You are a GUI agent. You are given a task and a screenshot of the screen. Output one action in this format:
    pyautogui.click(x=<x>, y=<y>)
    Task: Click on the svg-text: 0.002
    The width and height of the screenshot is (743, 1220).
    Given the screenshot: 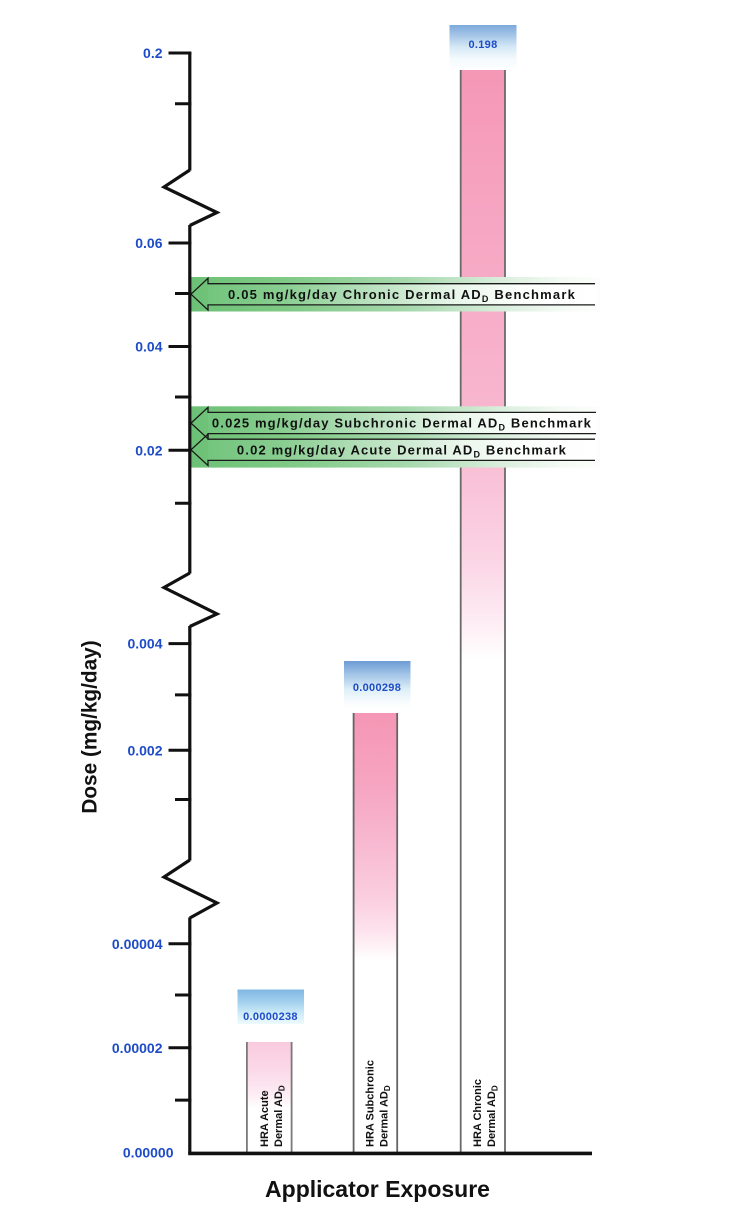 What is the action you would take?
    pyautogui.click(x=144, y=750)
    